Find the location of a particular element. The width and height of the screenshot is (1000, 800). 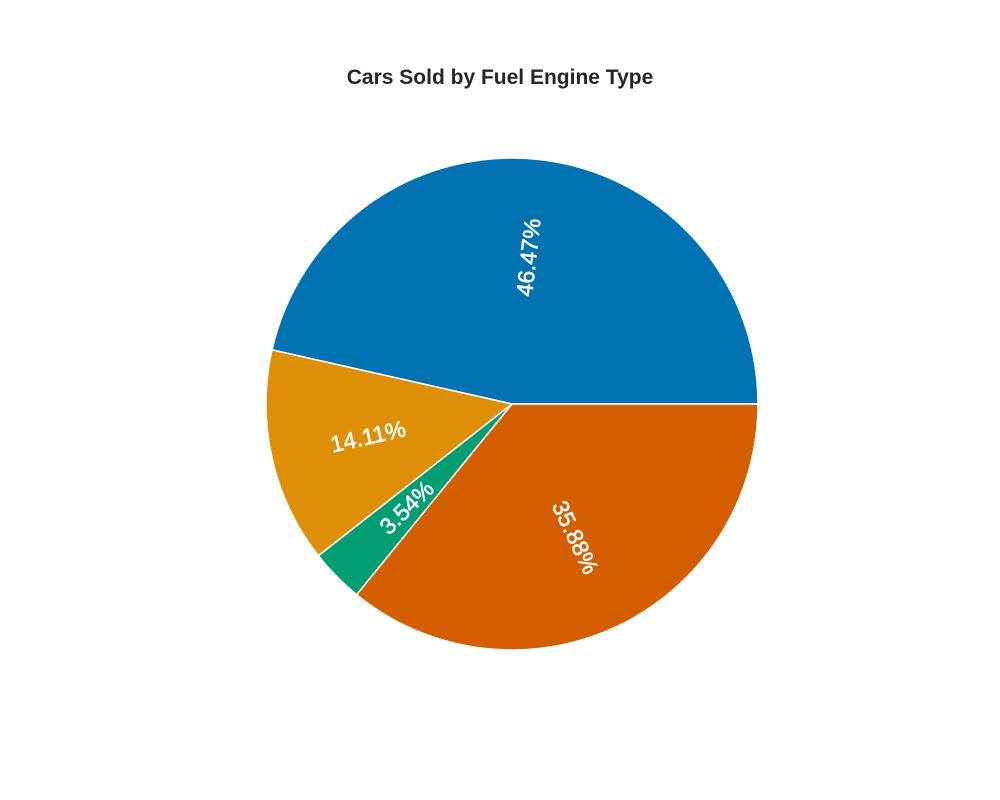

chart-title: Cars Sold by Fuel Engine Type is located at coordinates (500, 77).